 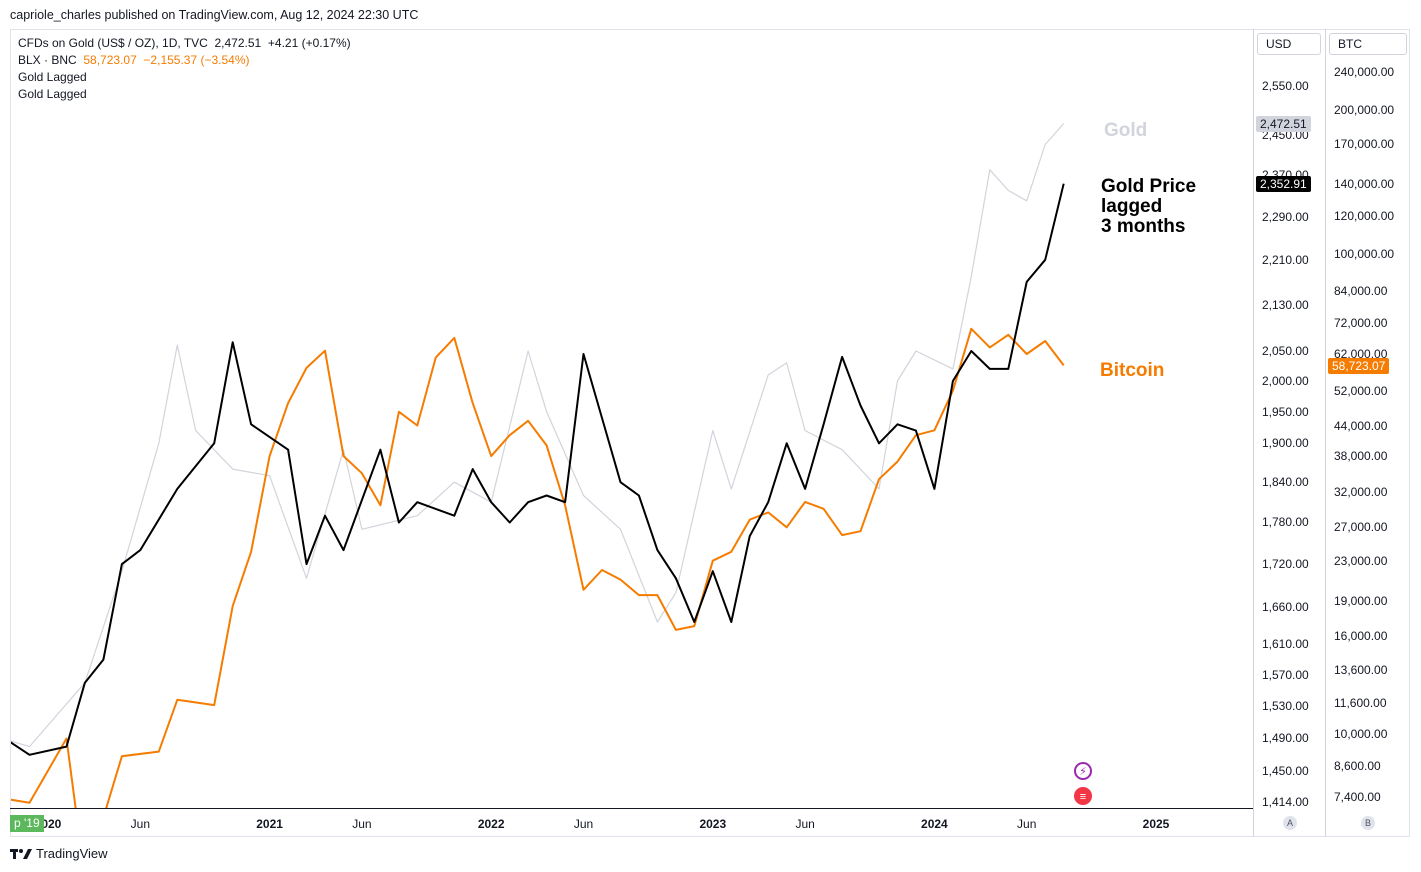 What do you see at coordinates (1361, 600) in the screenshot?
I see `btc-tick-label: 19,000.00` at bounding box center [1361, 600].